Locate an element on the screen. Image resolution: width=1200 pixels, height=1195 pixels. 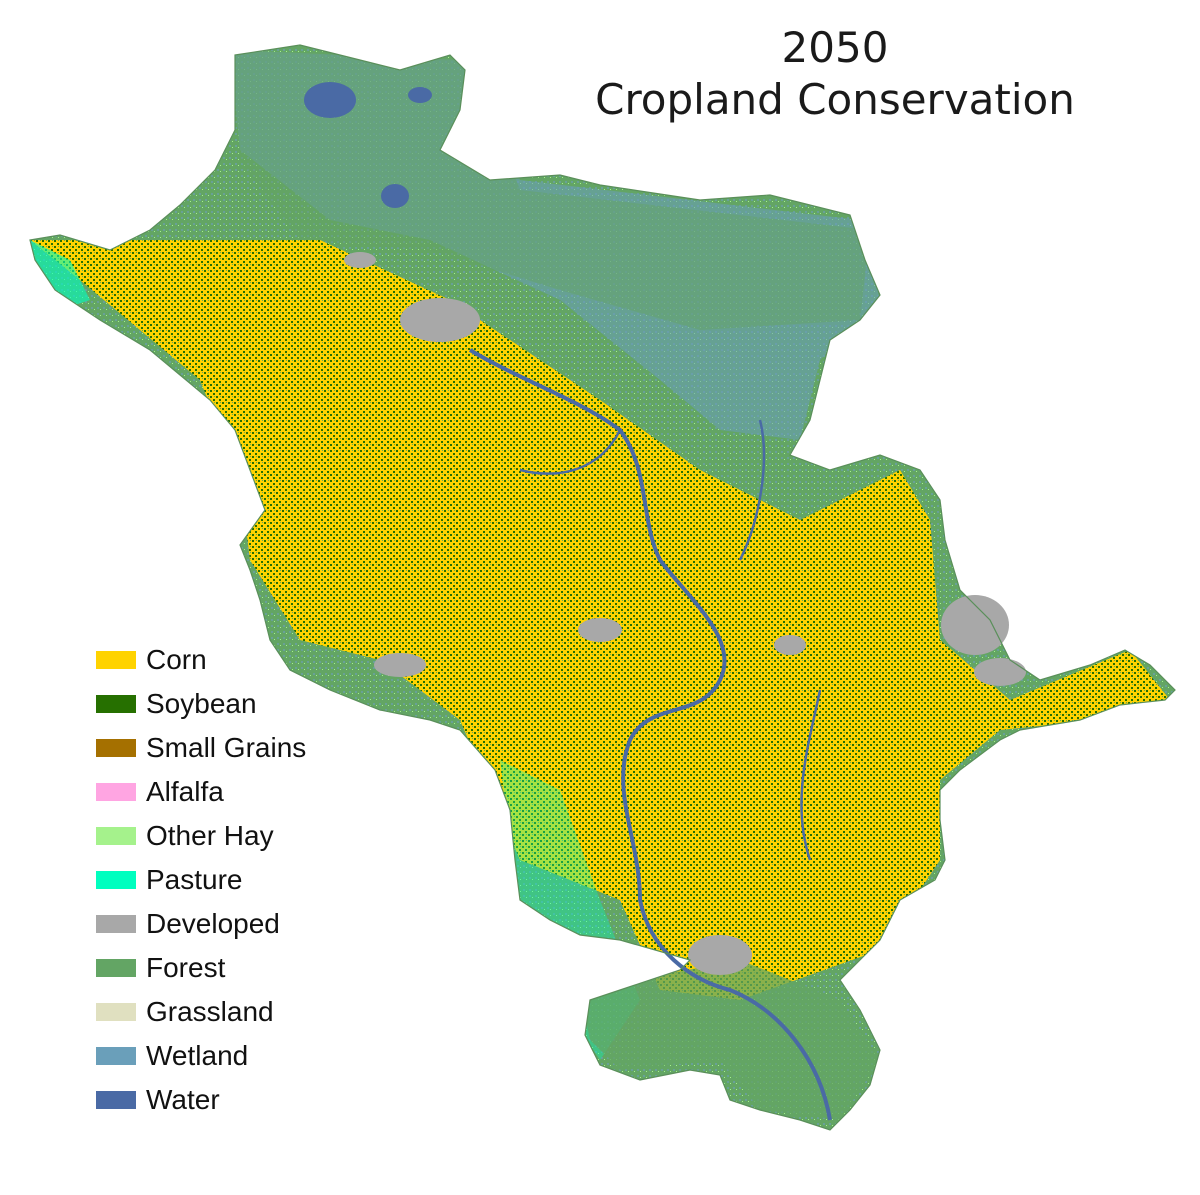
legend-label: Developed is located at coordinates (213, 923).